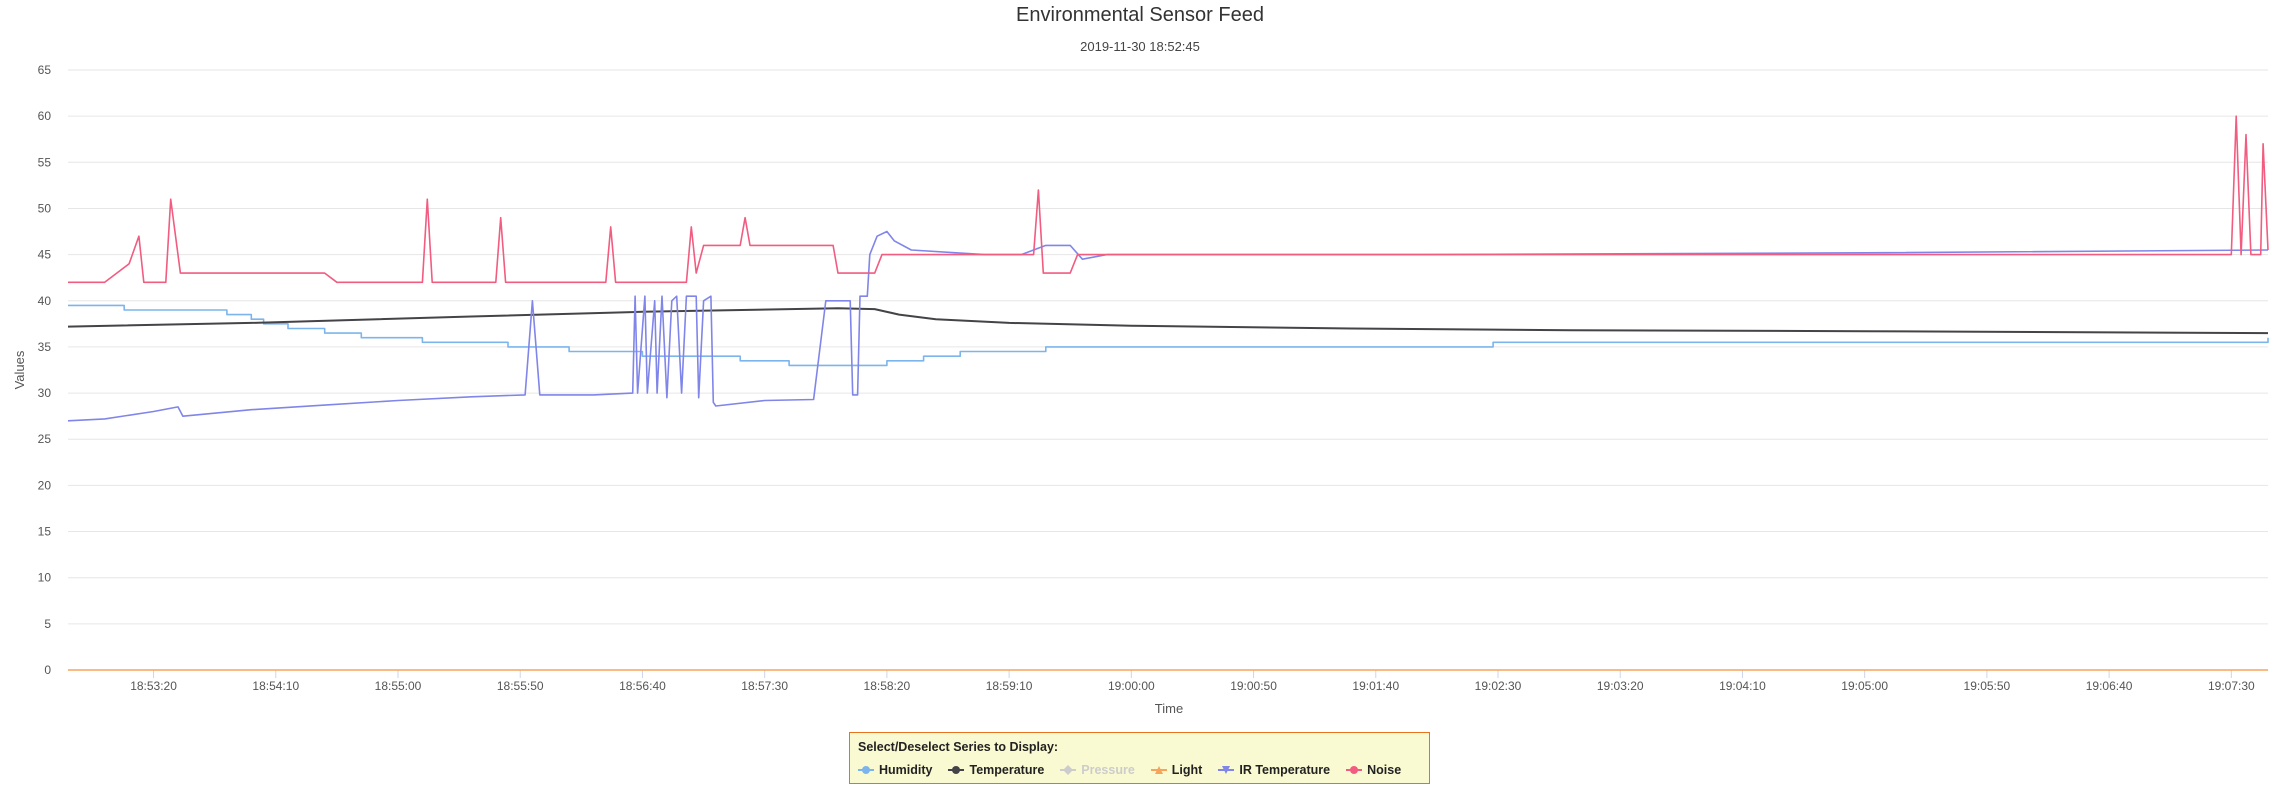 The image size is (2280, 800). I want to click on x-tick-label: 19:05:50, so click(1987, 686).